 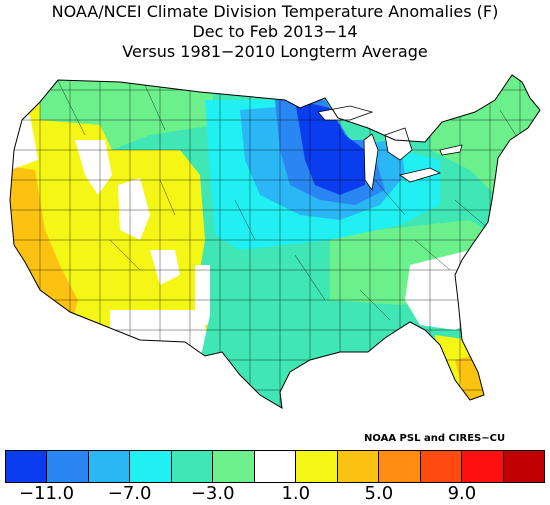 I want to click on color-scale-tick-label: 5.0, so click(x=379, y=493).